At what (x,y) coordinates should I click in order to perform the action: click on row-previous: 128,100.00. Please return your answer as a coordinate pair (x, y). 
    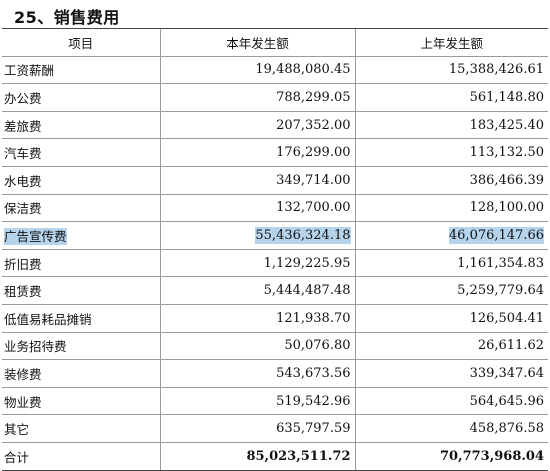
    Looking at the image, I should click on (451, 208).